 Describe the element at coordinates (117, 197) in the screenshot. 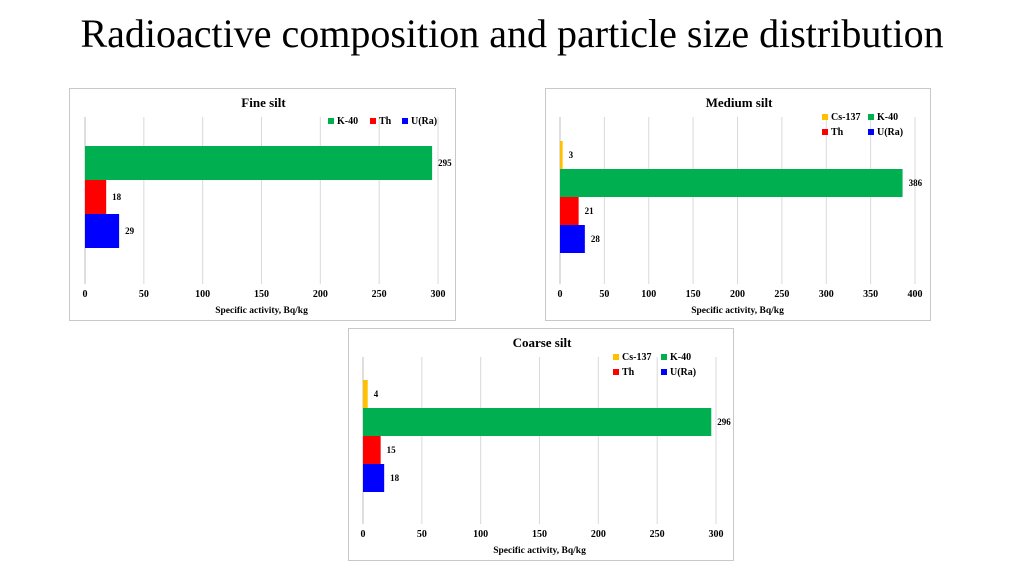

I see `data-label-th: 18` at that location.